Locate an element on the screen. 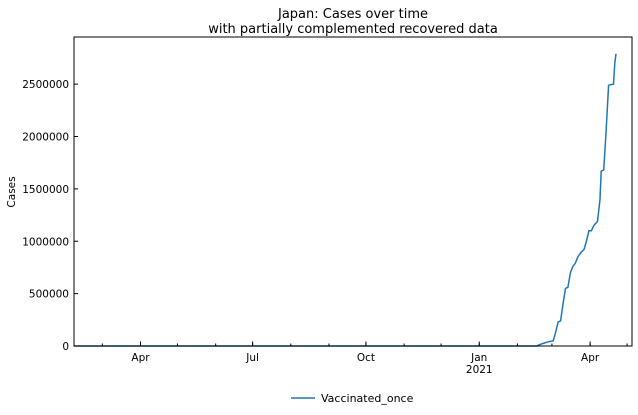 This screenshot has height=415, width=638. y-axis: 0 500000 1000000 1500000 2000000 2500000 is located at coordinates (50, 216).